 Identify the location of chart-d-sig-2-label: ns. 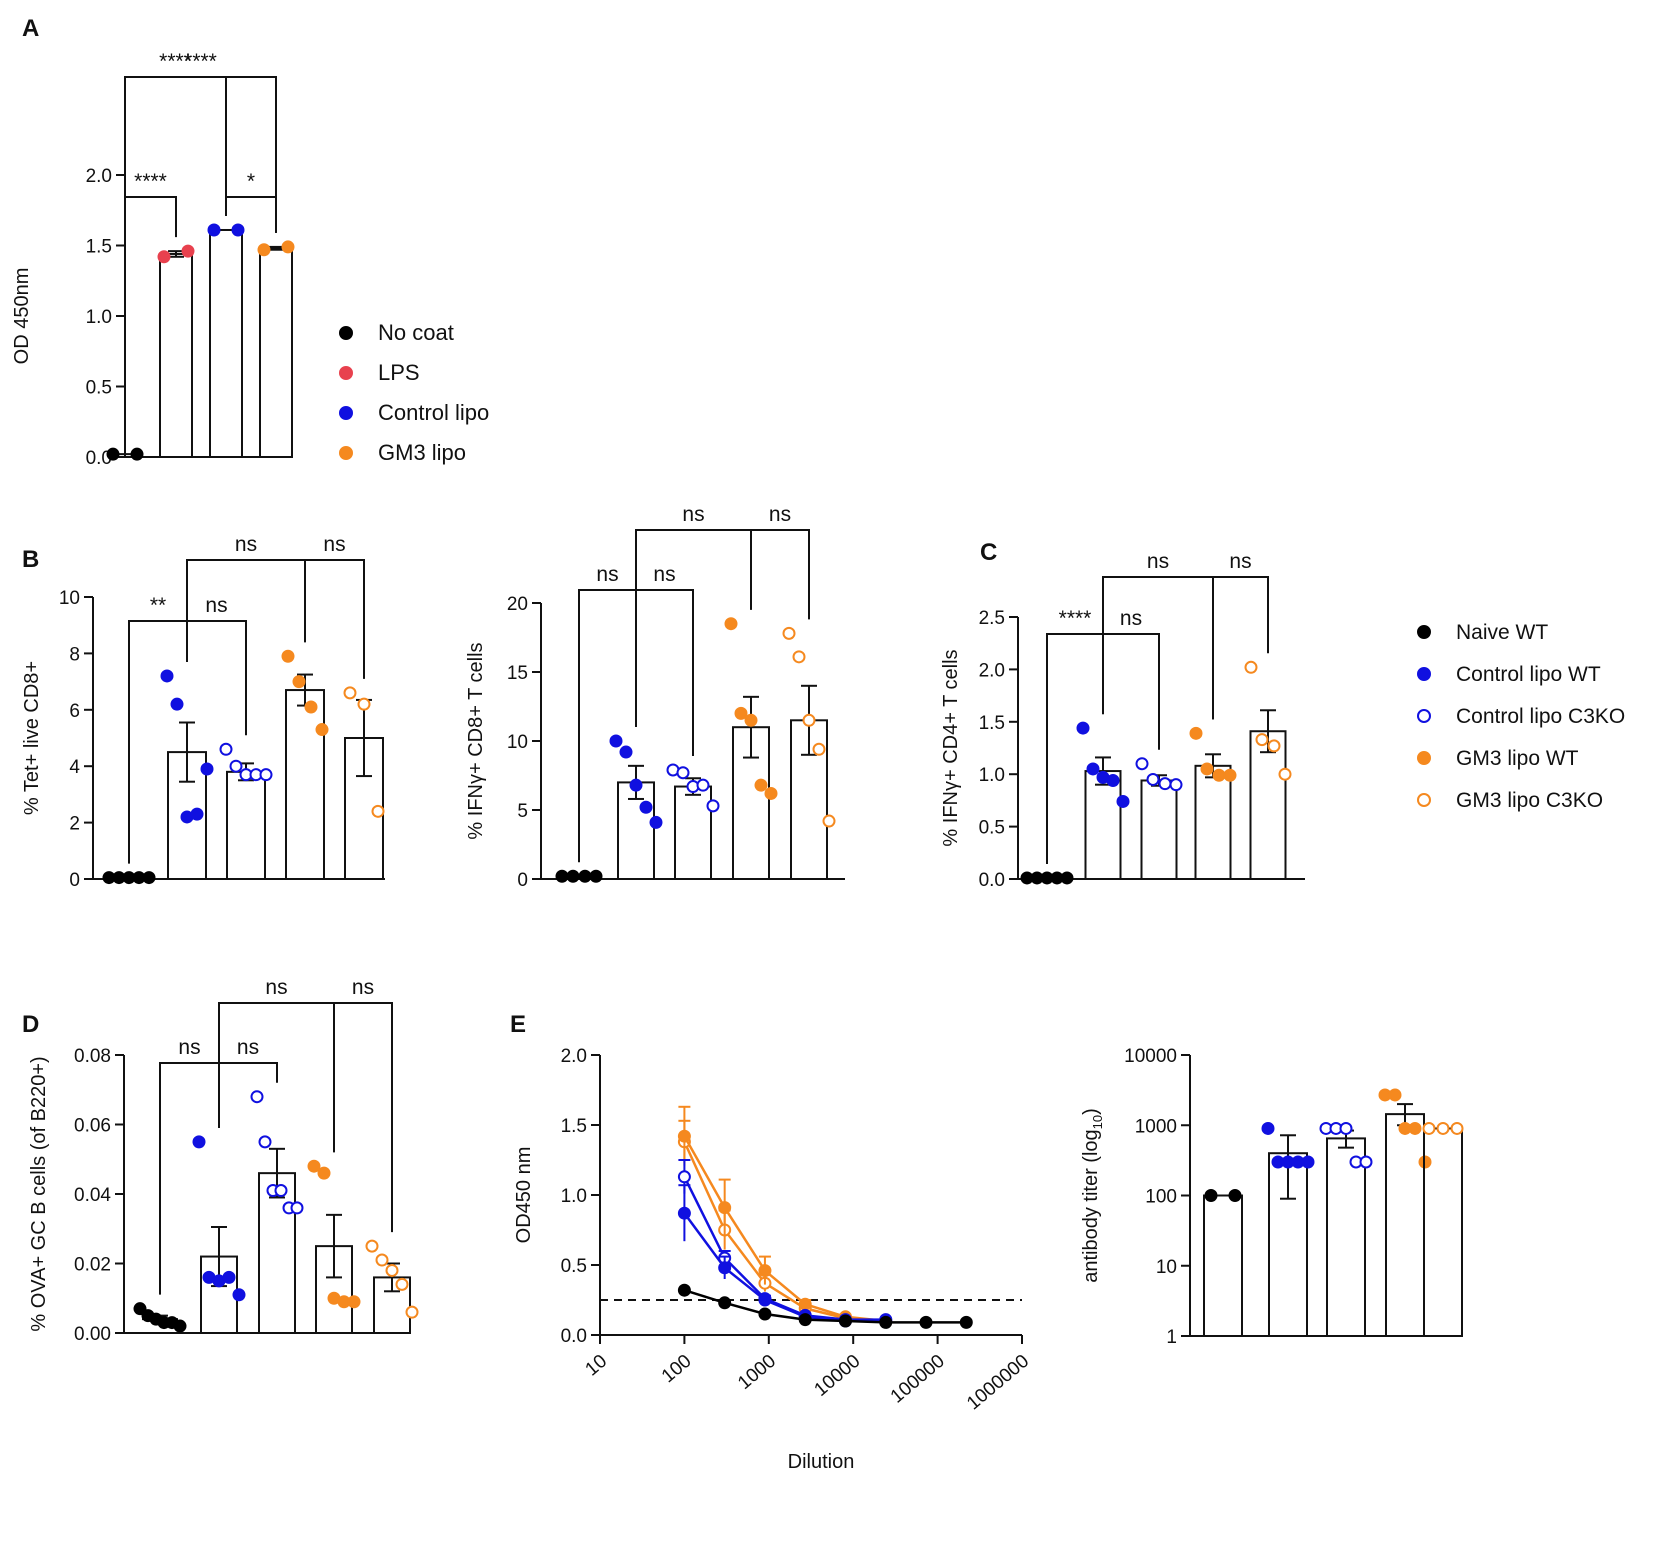
(363, 987).